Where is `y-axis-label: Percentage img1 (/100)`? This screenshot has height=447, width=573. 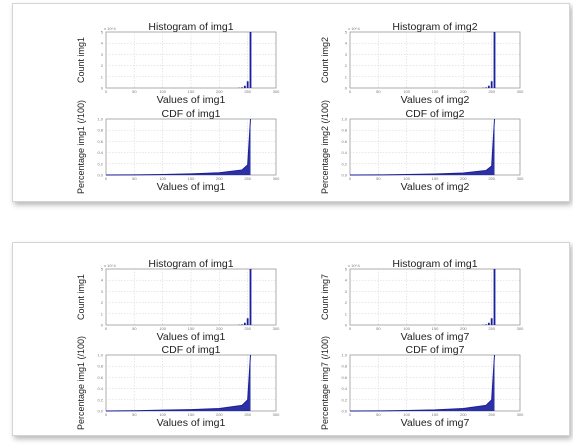
y-axis-label: Percentage img1 (/100) is located at coordinates (81, 383).